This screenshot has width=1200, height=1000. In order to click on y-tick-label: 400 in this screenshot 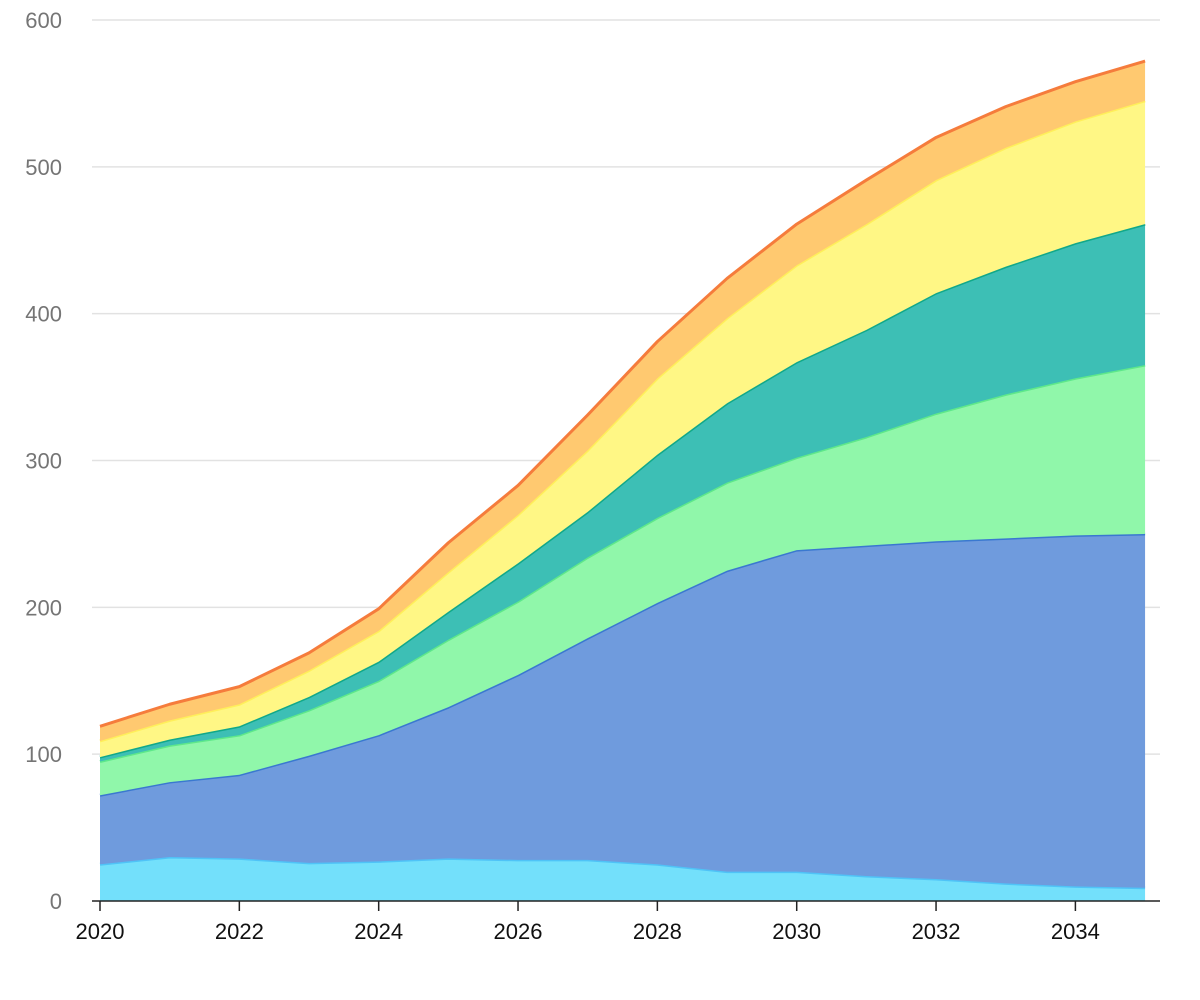, I will do `click(43, 314)`.